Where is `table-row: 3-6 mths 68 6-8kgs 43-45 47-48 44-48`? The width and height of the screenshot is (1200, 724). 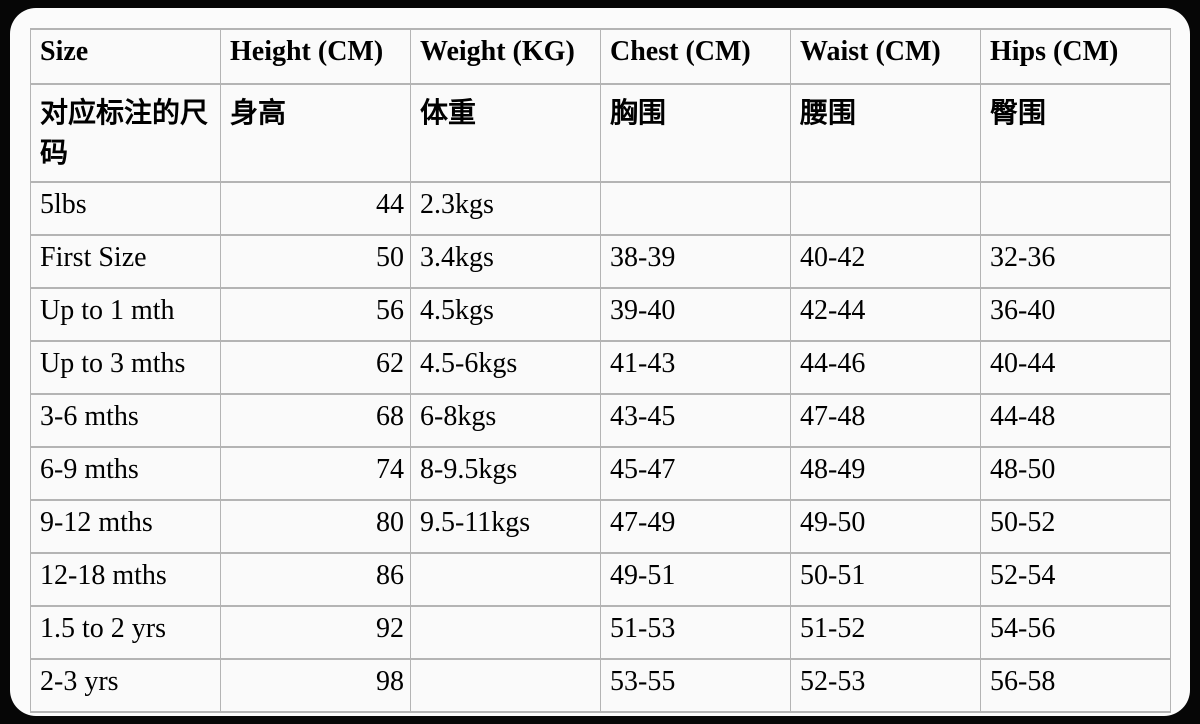
table-row: 3-6 mths 68 6-8kgs 43-45 47-48 44-48 is located at coordinates (600, 420).